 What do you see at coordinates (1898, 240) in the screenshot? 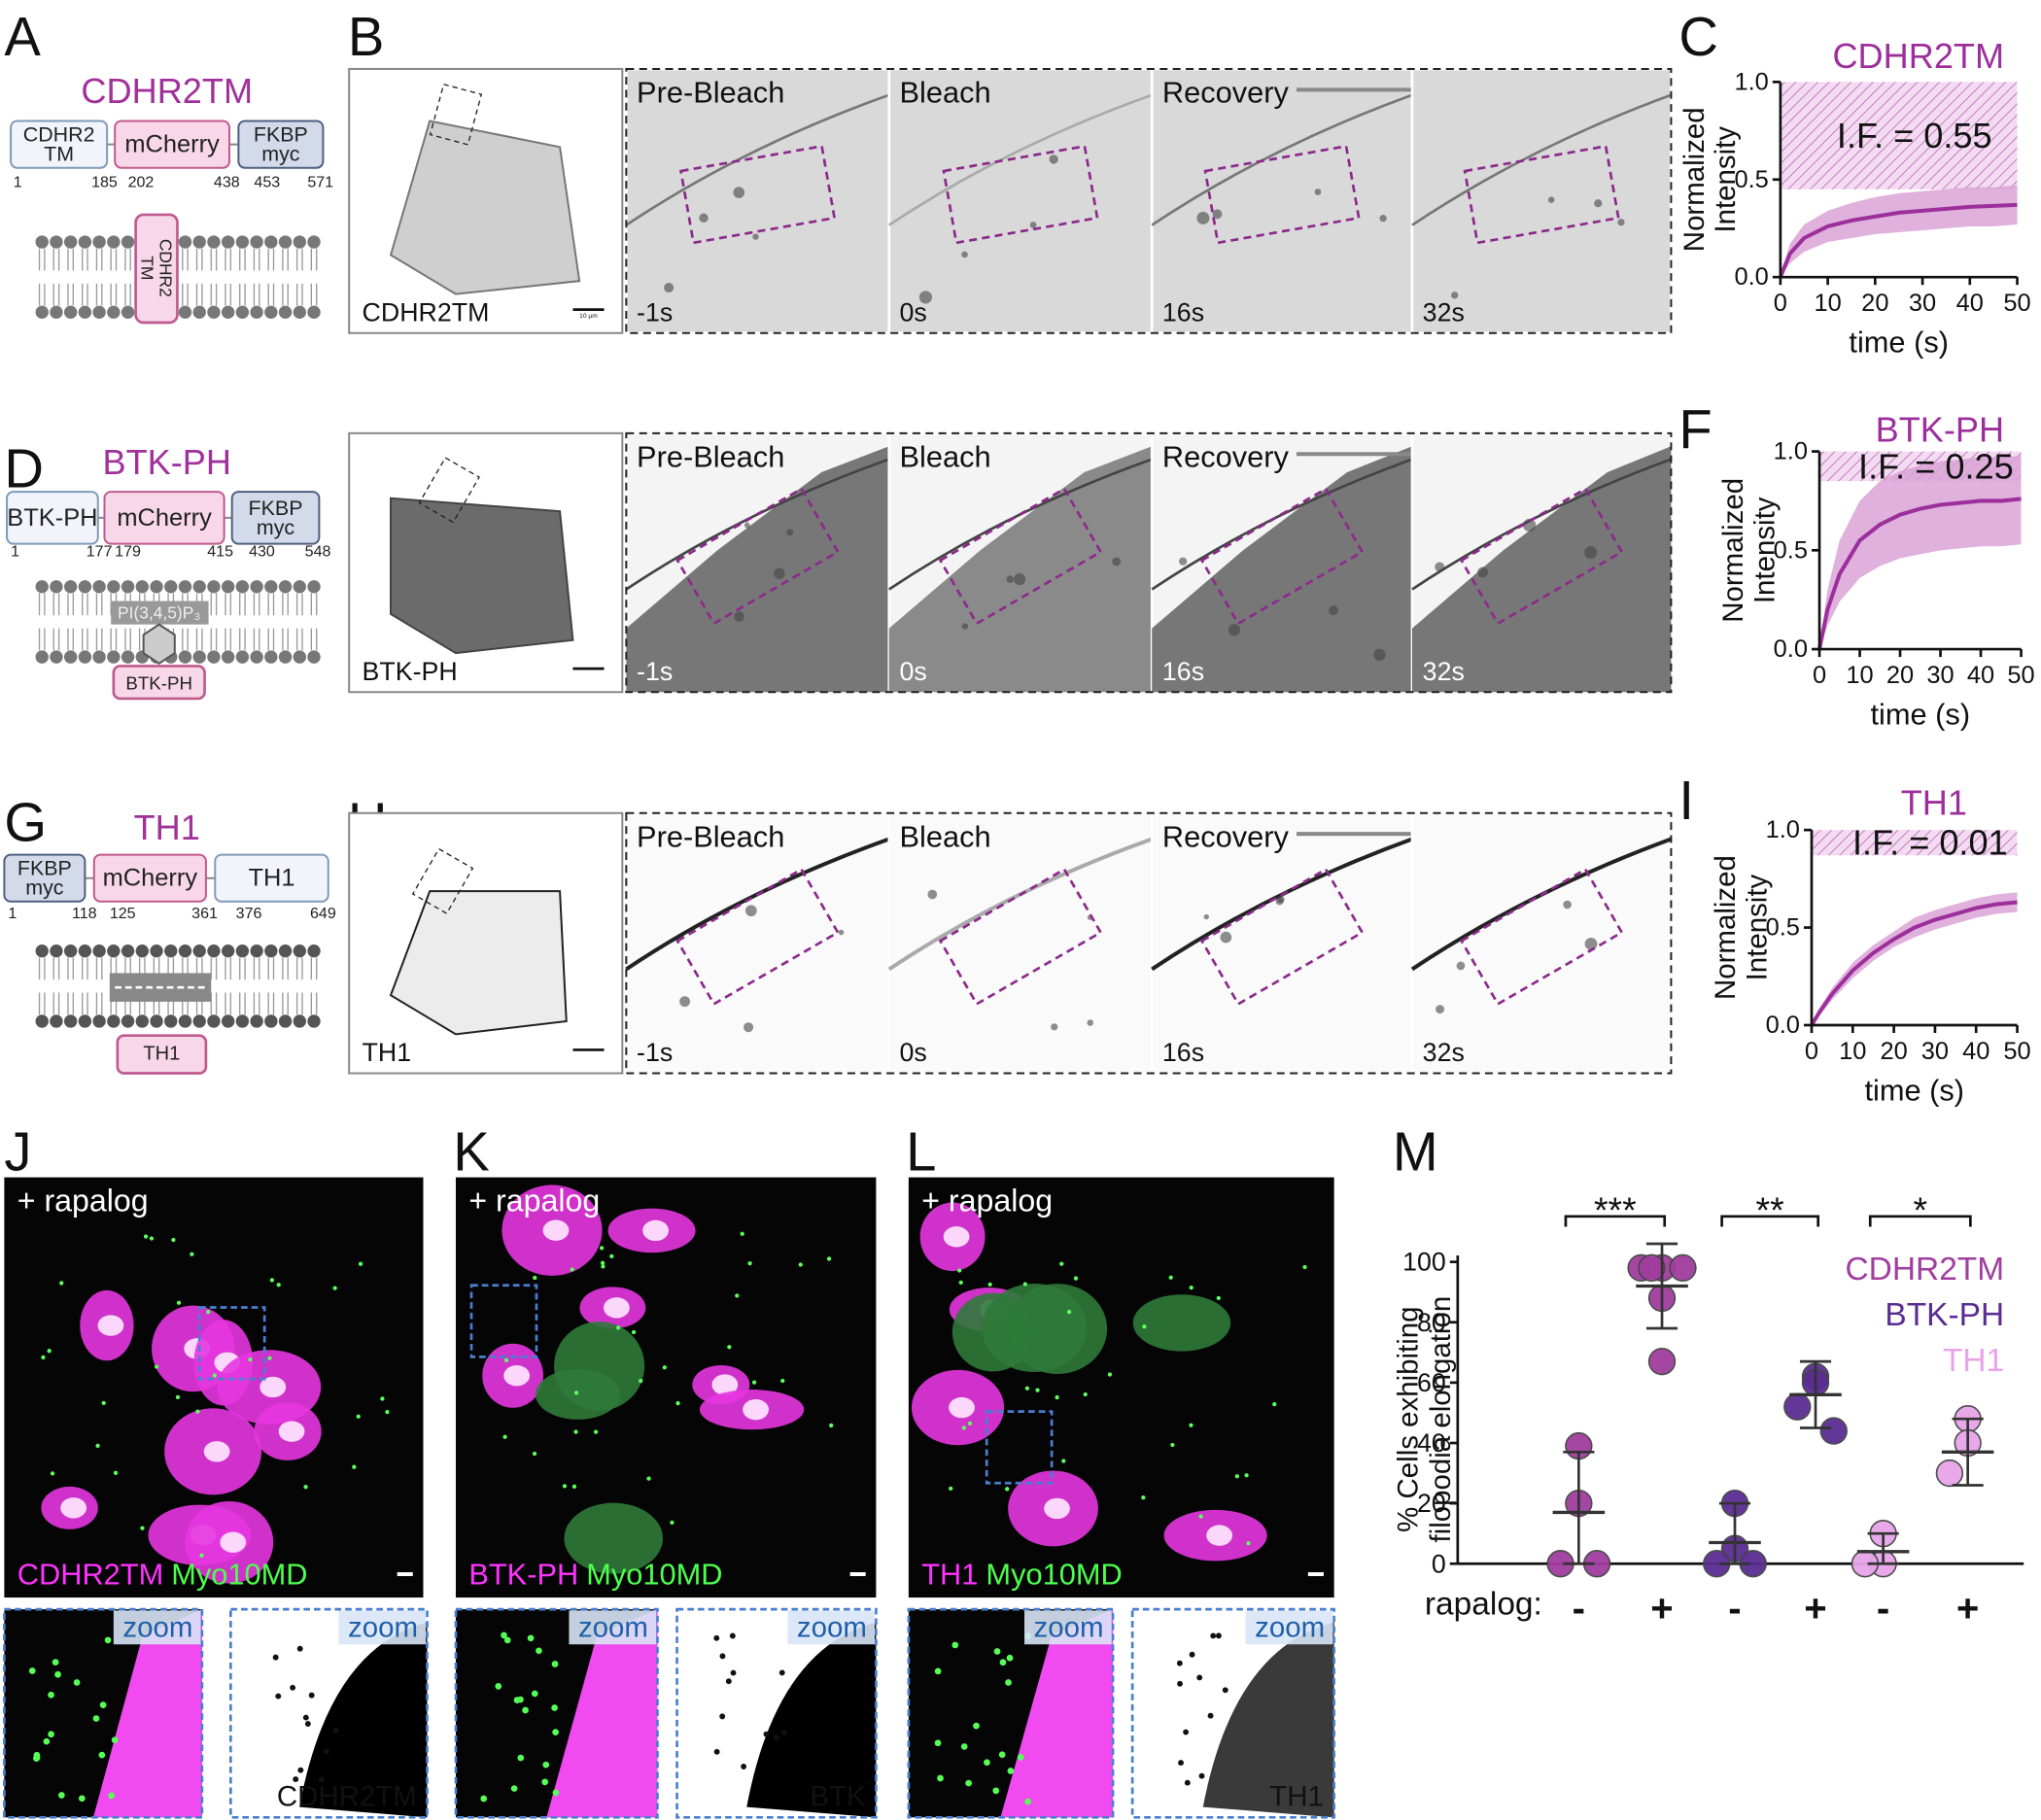
I see `mean-line` at bounding box center [1898, 240].